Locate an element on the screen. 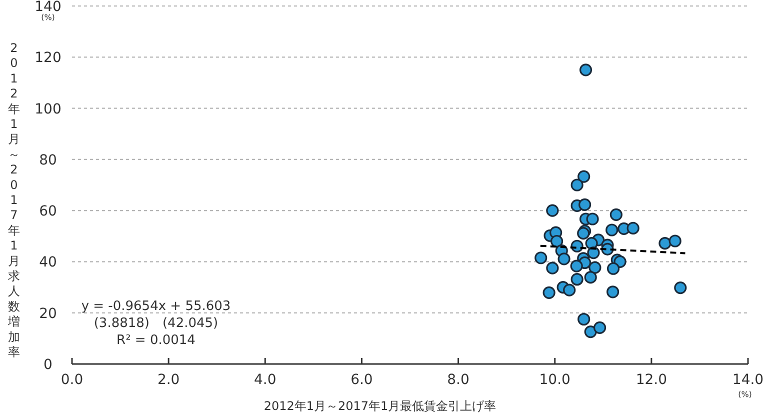 The width and height of the screenshot is (764, 414). x-tick-label: 0.0 is located at coordinates (72, 380).